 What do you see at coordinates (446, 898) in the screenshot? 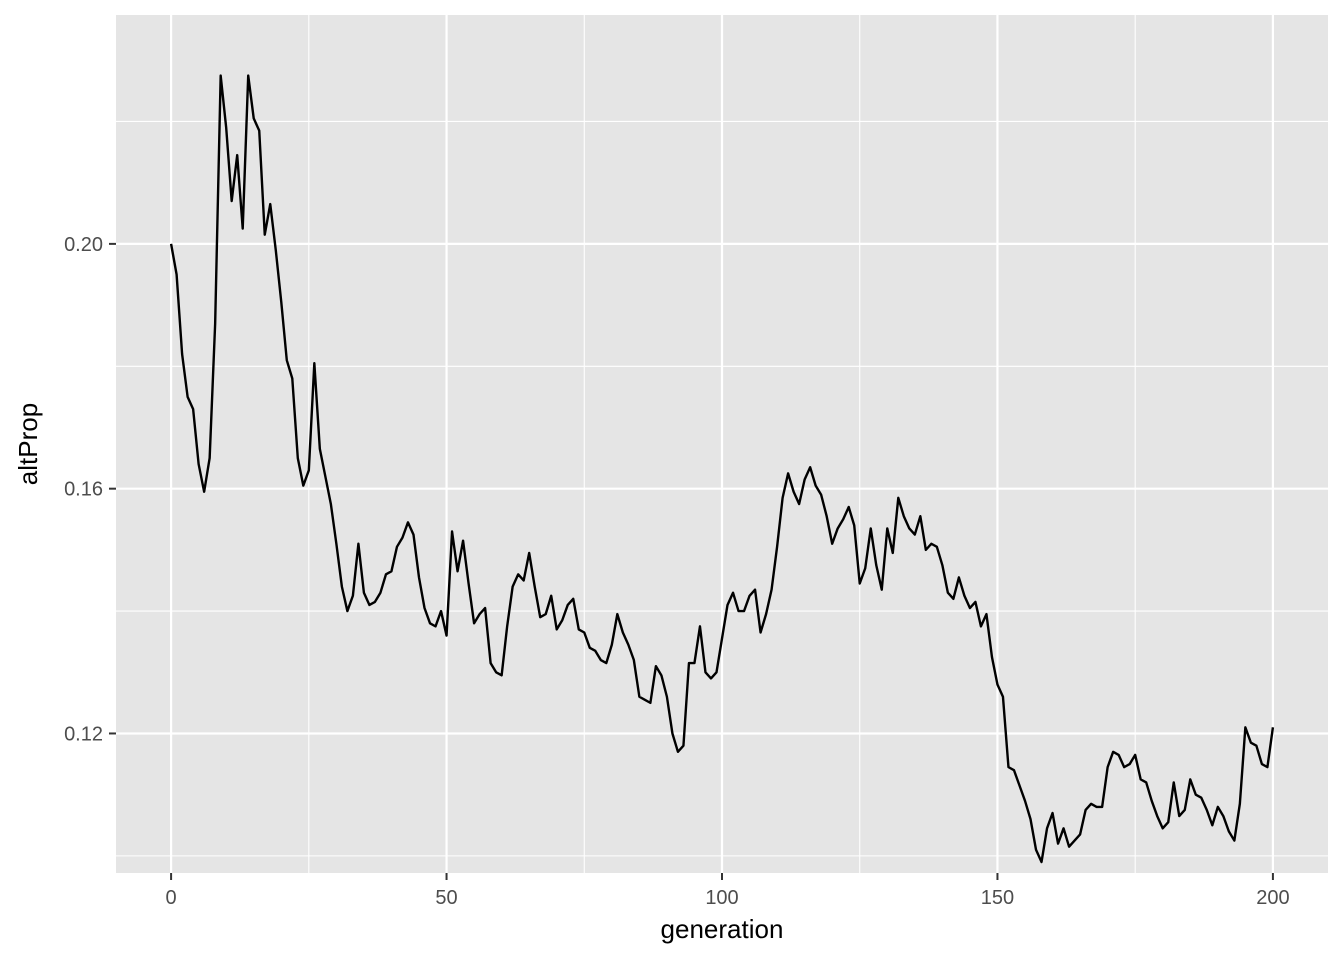
I see `x-tick-label: 50` at bounding box center [446, 898].